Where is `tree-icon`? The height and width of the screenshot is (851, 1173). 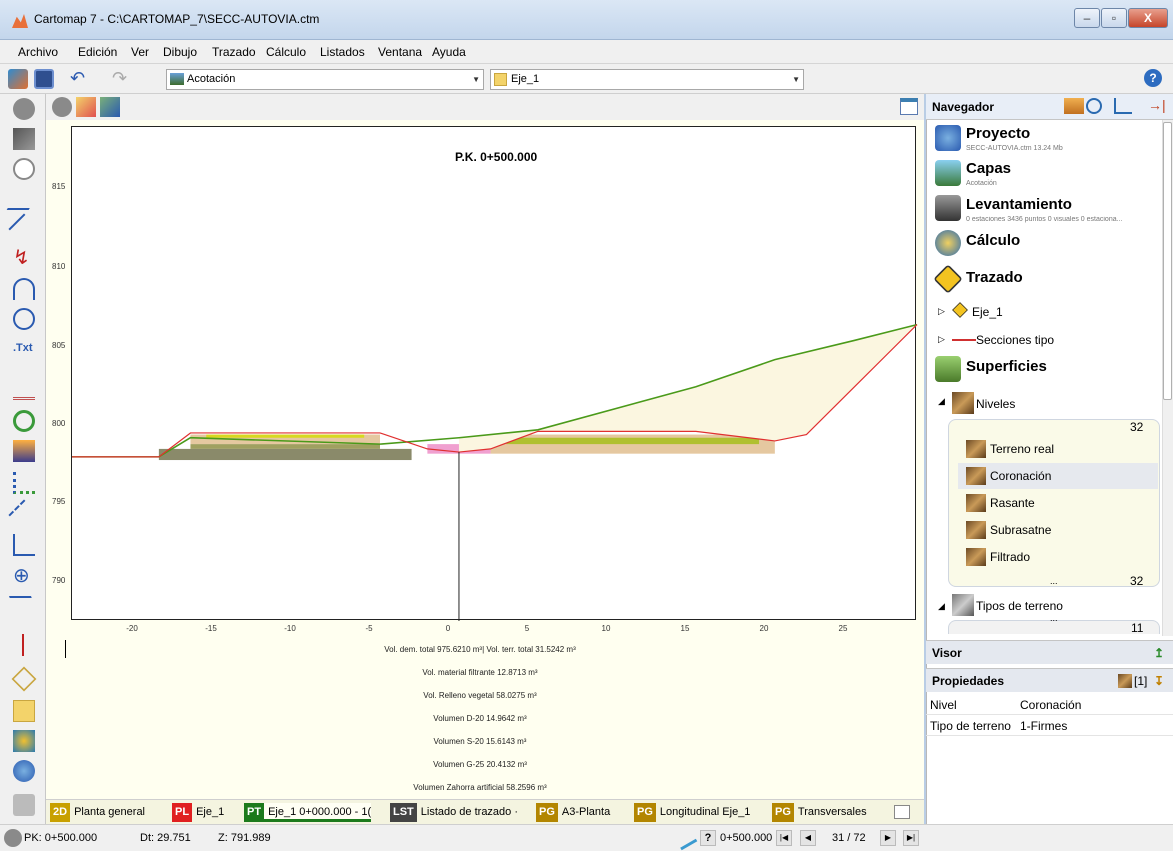 tree-icon is located at coordinates (1123, 106).